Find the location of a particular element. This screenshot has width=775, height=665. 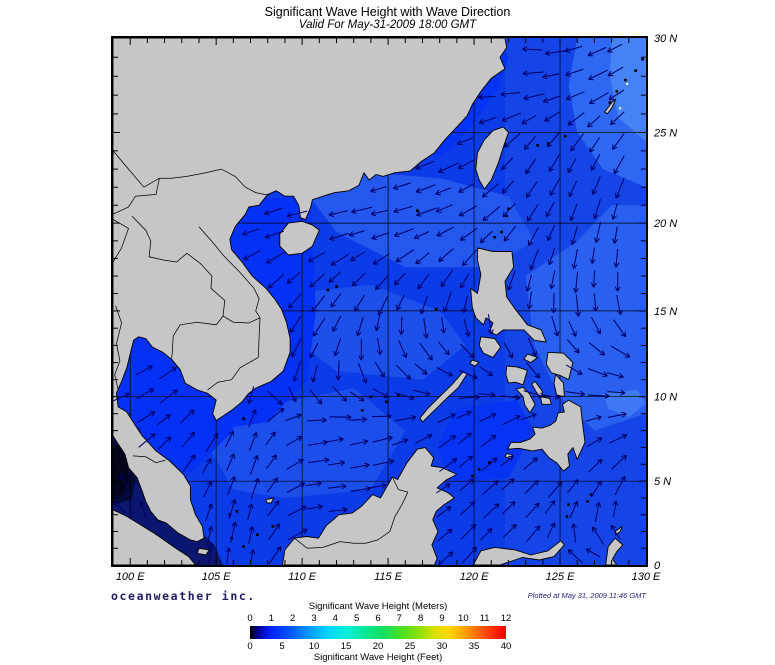

oceanweather-brand: oceanweather inc. is located at coordinates (183, 596).